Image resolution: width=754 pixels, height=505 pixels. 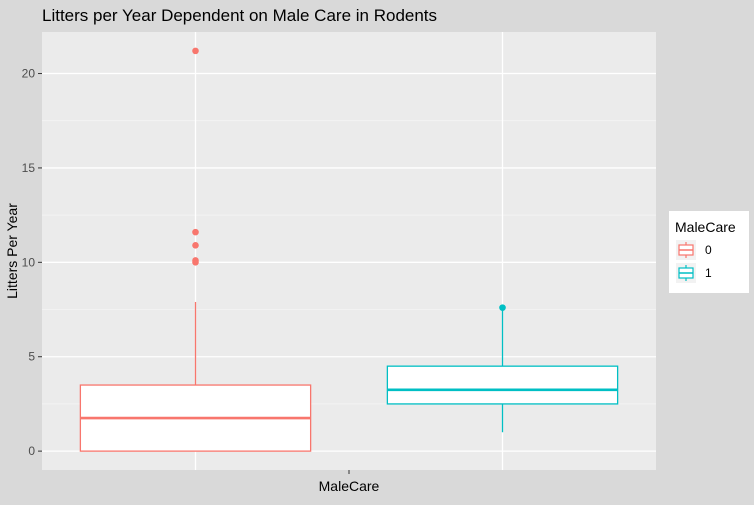 What do you see at coordinates (502, 385) in the screenshot?
I see `box-iqr` at bounding box center [502, 385].